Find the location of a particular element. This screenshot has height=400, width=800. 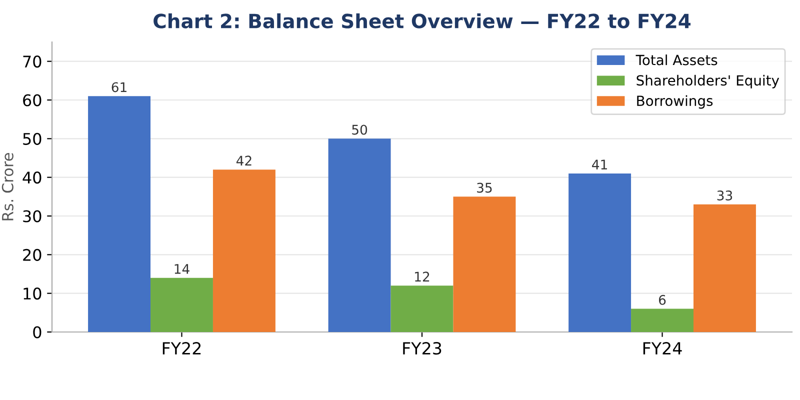

x-tick-label: FY22 is located at coordinates (181, 348).